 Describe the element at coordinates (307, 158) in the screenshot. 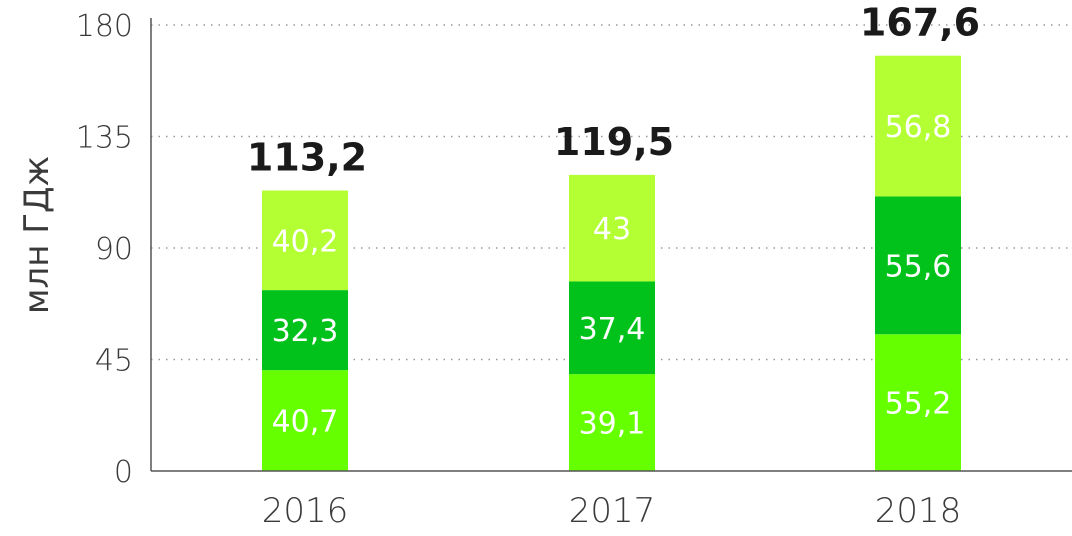

I see `total-value-label: 113,2` at that location.